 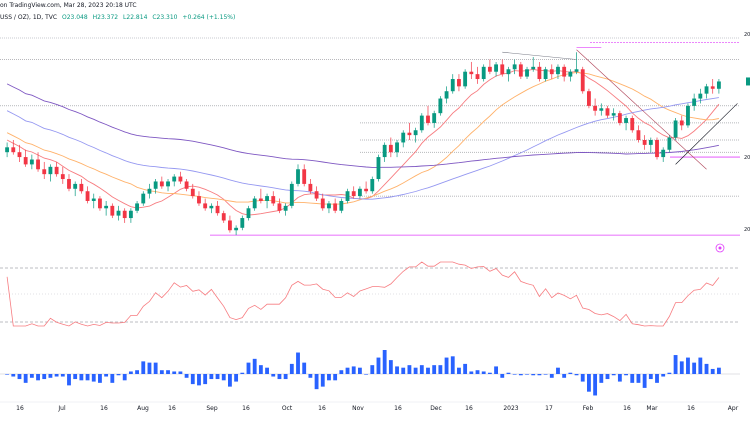 I want to click on last-price-marker, so click(x=732, y=165).